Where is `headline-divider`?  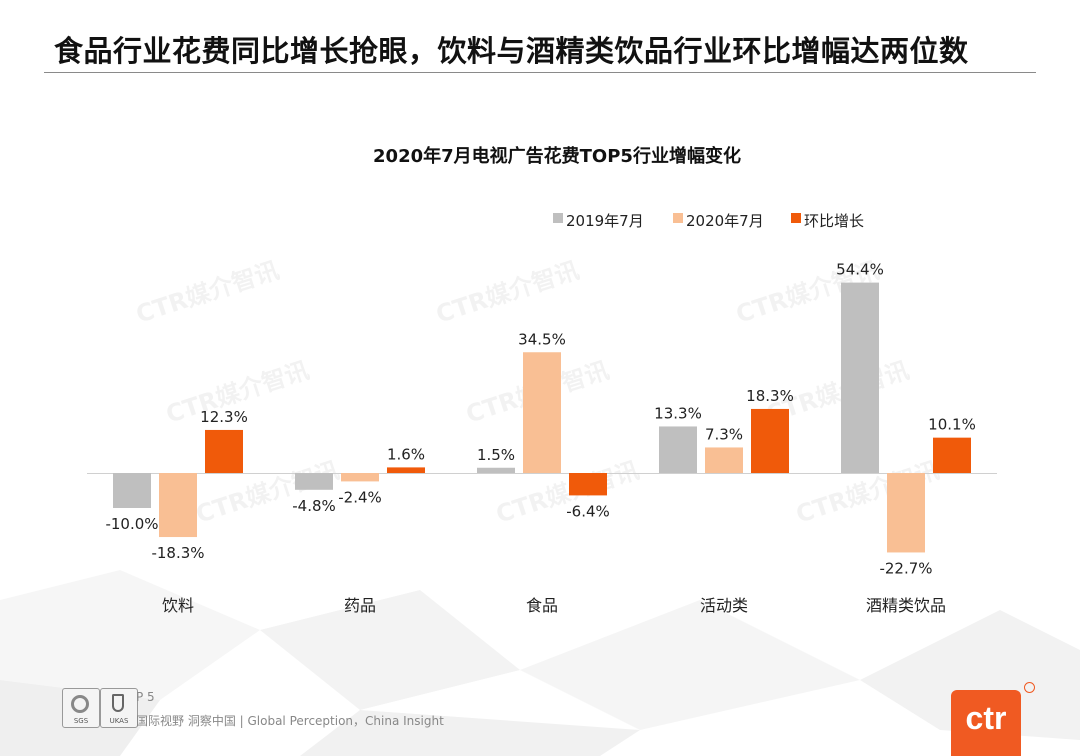
headline-divider is located at coordinates (540, 72).